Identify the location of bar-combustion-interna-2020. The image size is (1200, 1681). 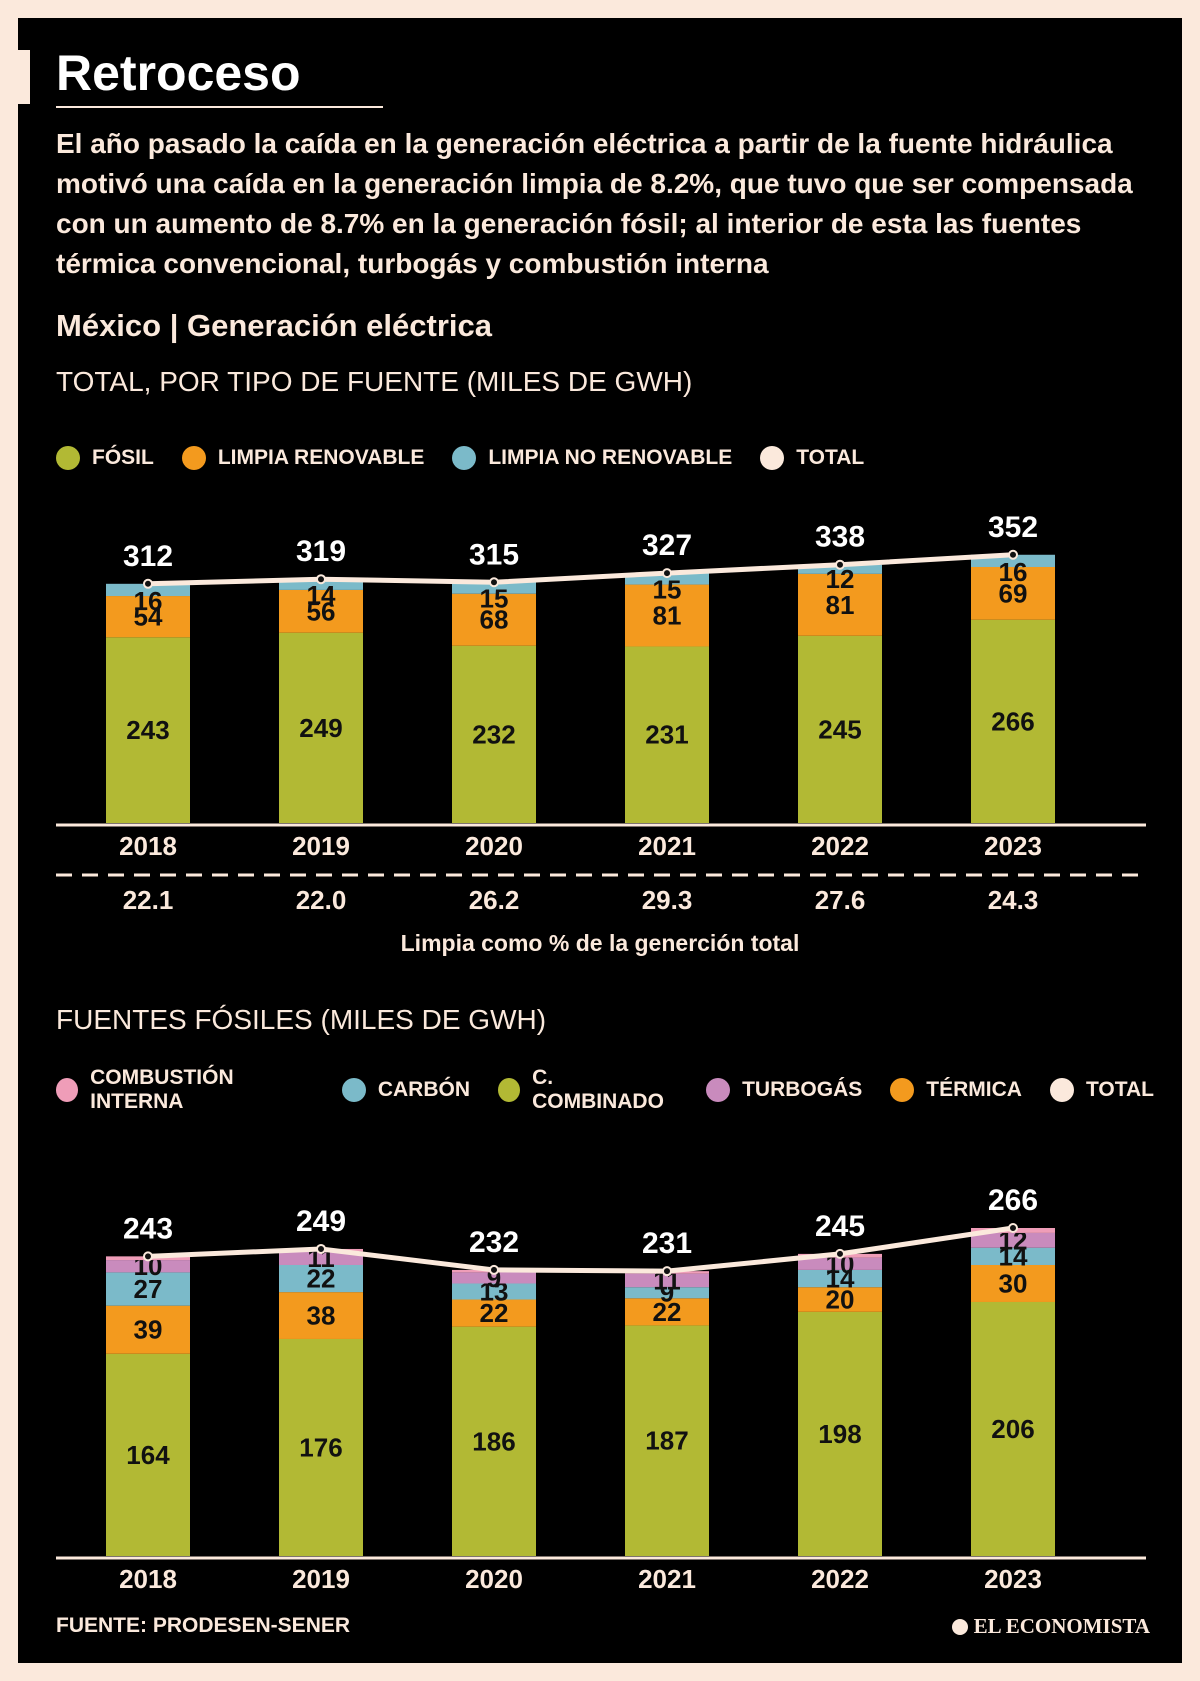
(494, 1271).